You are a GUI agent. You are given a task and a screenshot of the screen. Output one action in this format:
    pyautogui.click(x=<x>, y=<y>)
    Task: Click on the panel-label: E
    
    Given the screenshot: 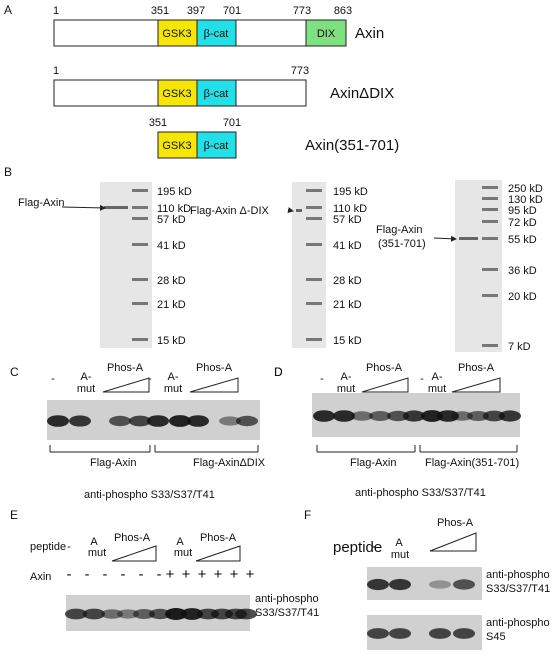 What is the action you would take?
    pyautogui.click(x=14, y=515)
    